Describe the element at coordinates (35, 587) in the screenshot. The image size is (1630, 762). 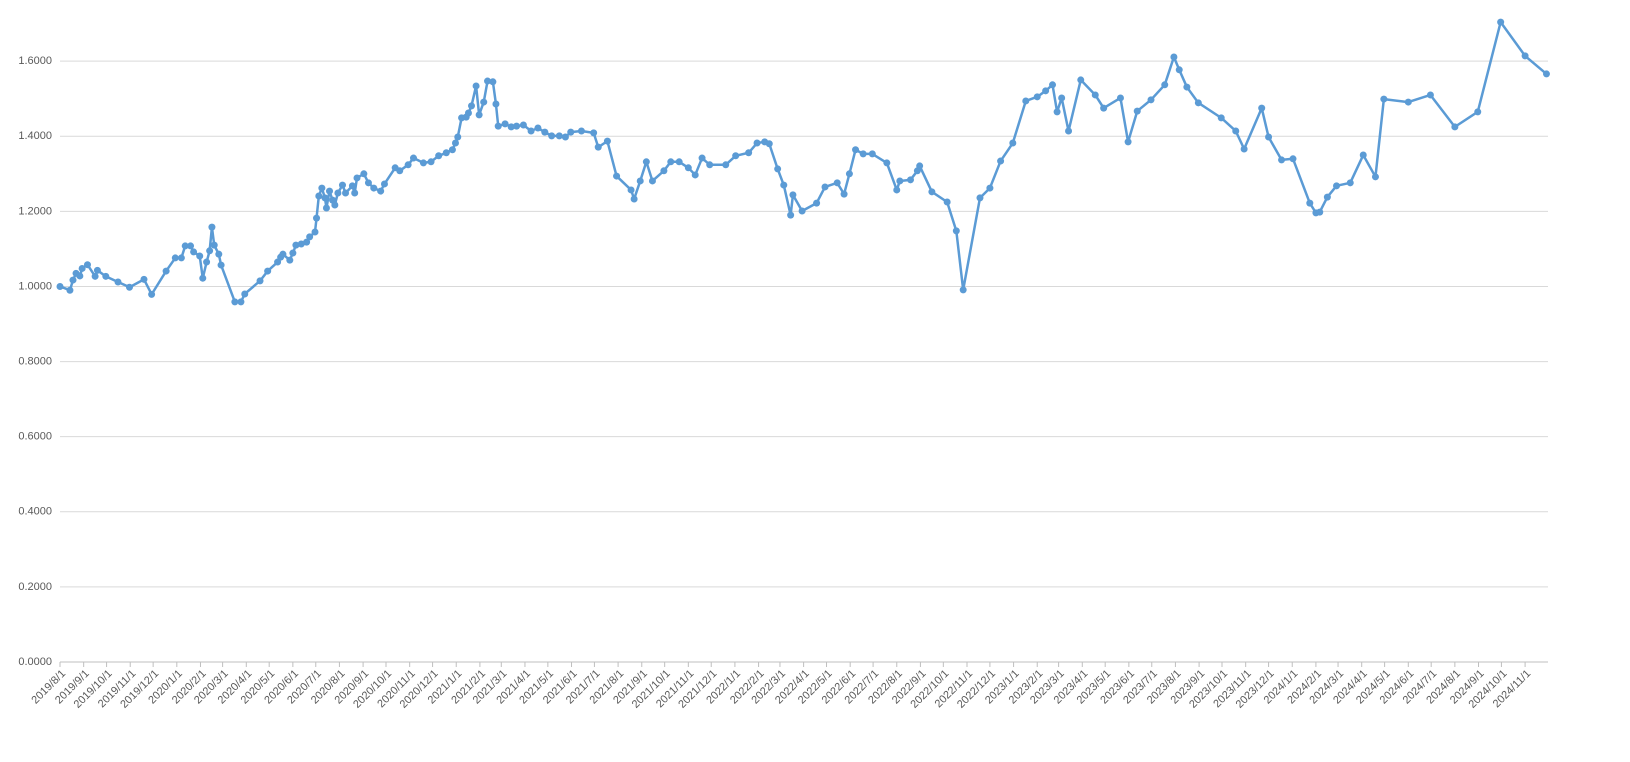
I see `y-tick-label: 0.2000` at that location.